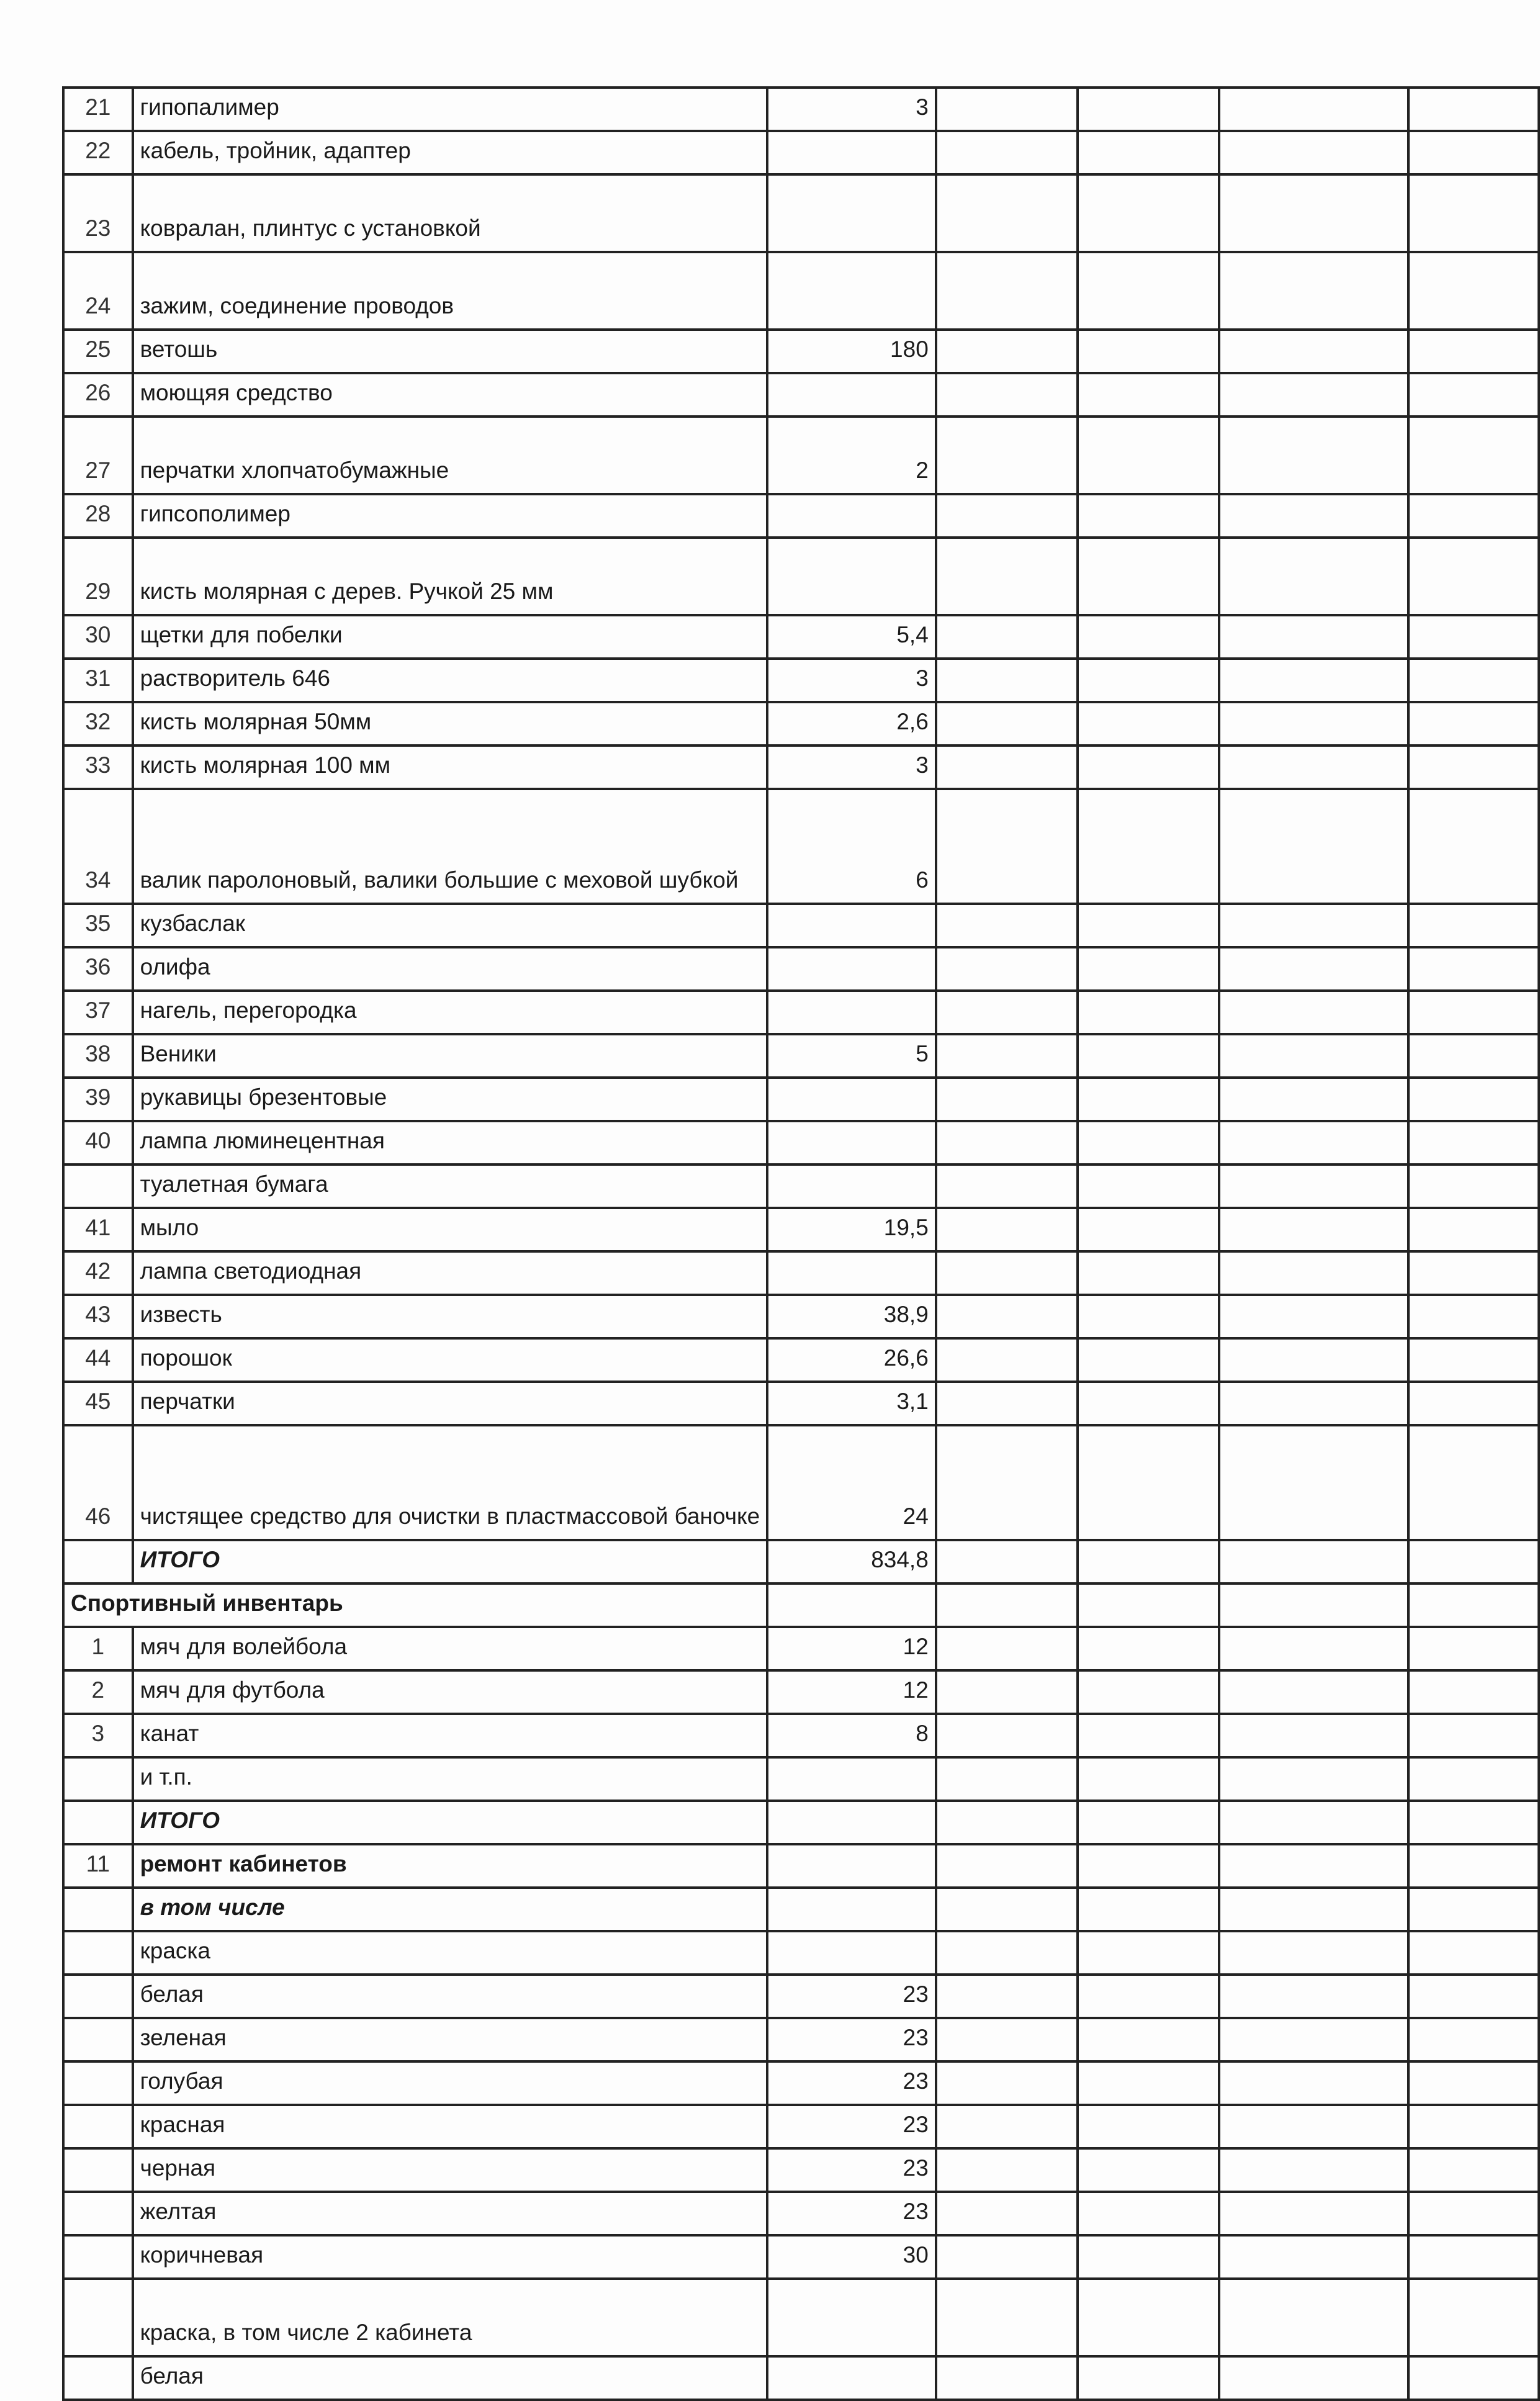  Describe the element at coordinates (801, 351) in the screenshot. I see `table-row: 25 ветошь 180` at that location.